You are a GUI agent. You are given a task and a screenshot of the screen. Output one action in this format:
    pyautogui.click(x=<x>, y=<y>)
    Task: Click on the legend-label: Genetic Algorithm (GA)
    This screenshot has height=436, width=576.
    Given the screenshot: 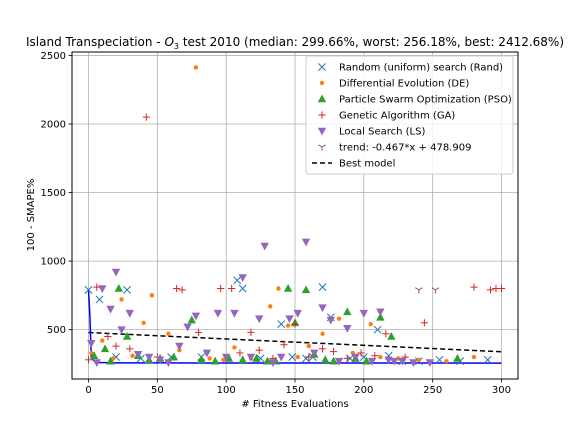 What is the action you would take?
    pyautogui.click(x=397, y=116)
    